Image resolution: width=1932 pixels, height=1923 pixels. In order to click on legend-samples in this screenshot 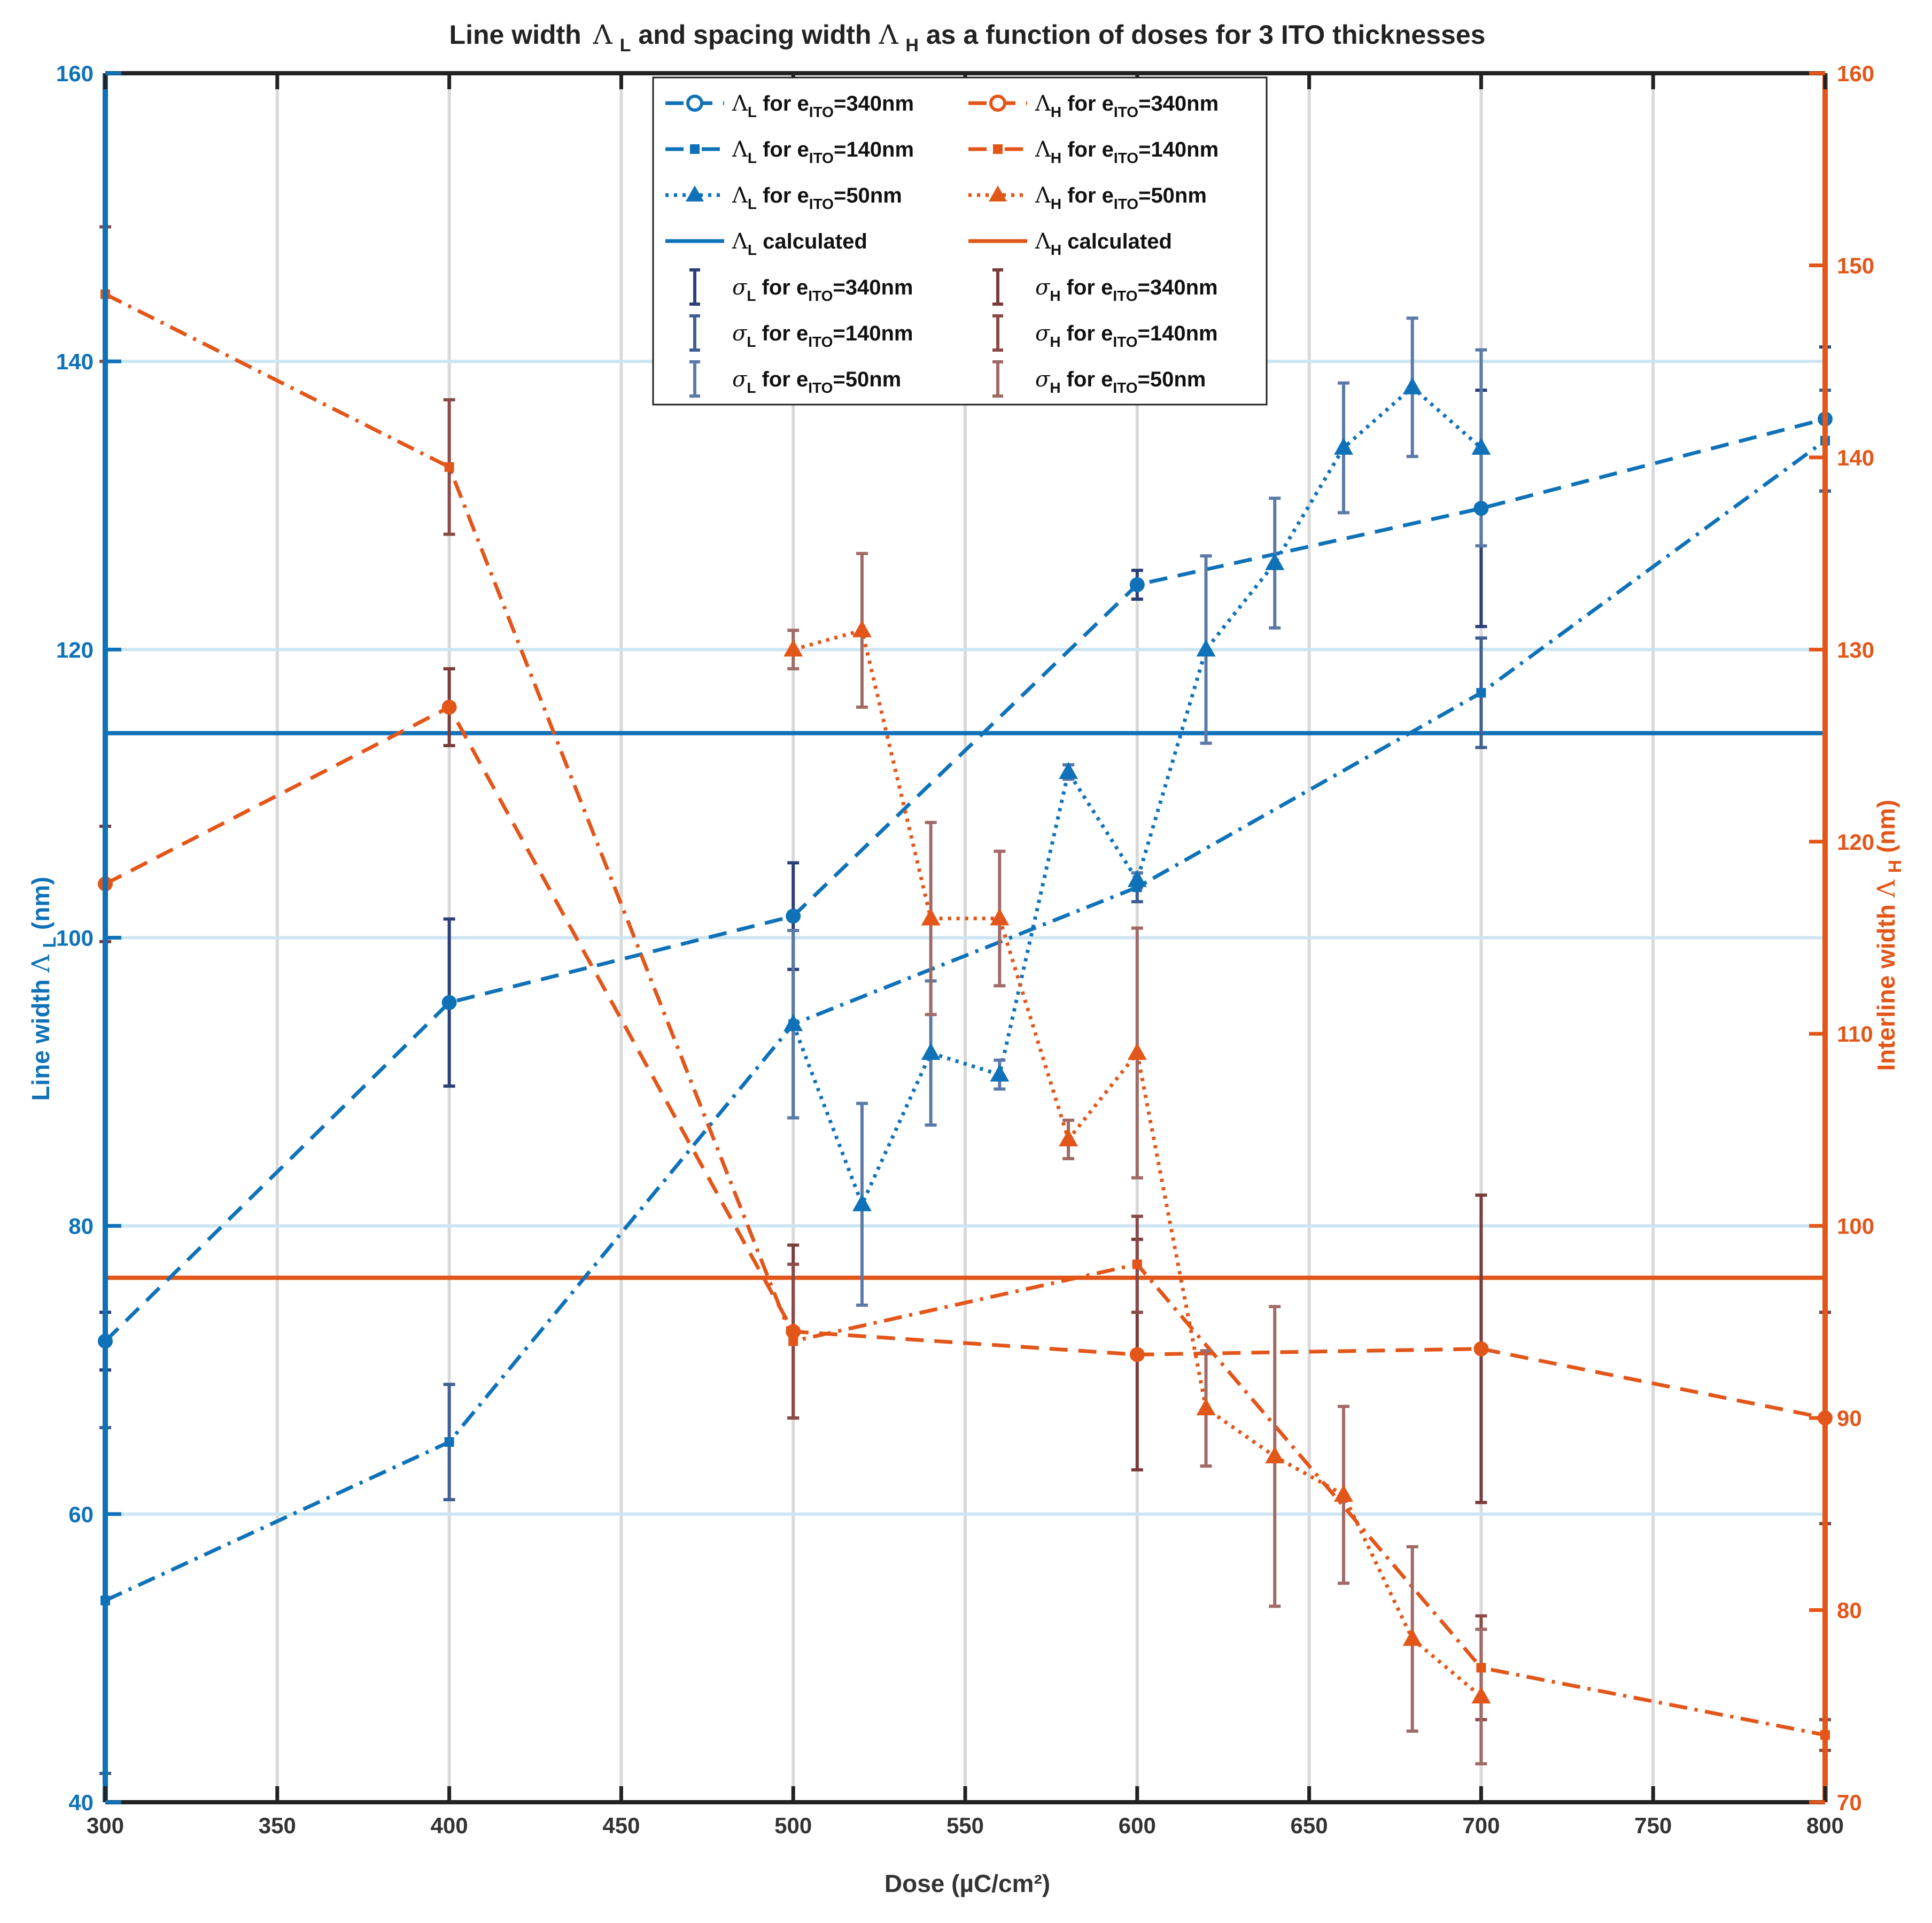, I will do `click(846, 246)`.